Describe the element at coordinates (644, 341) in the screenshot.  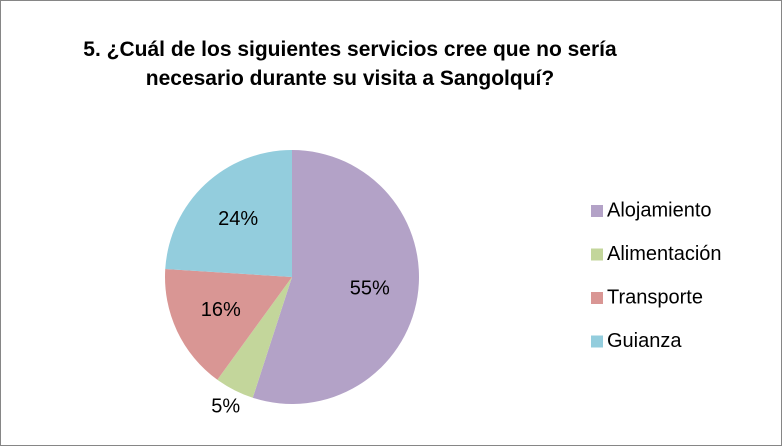
I see `legend-label: Guianza` at that location.